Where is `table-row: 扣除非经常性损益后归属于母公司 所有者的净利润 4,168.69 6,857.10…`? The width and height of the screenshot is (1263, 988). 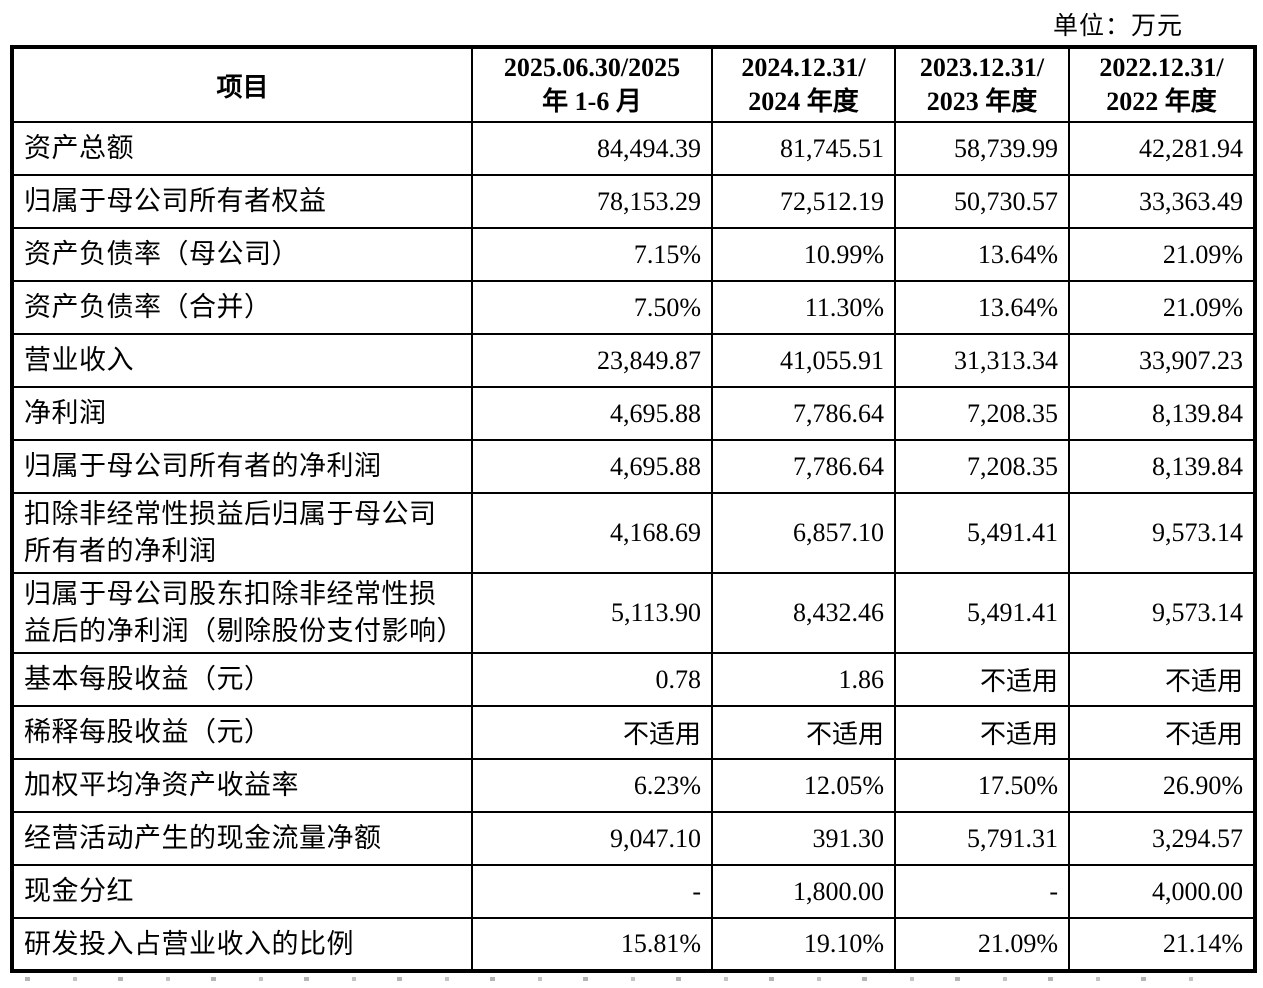
table-row: 扣除非经常性损益后归属于母公司 所有者的净利润 4,168.69 6,857.10… is located at coordinates (633, 533).